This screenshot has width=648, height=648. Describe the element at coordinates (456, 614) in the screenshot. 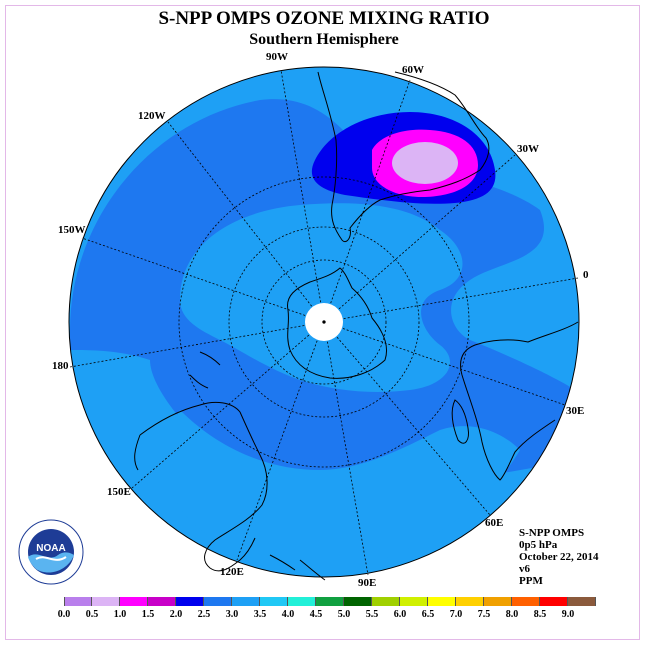

I see `colorbar-tick-label: 7.0` at that location.